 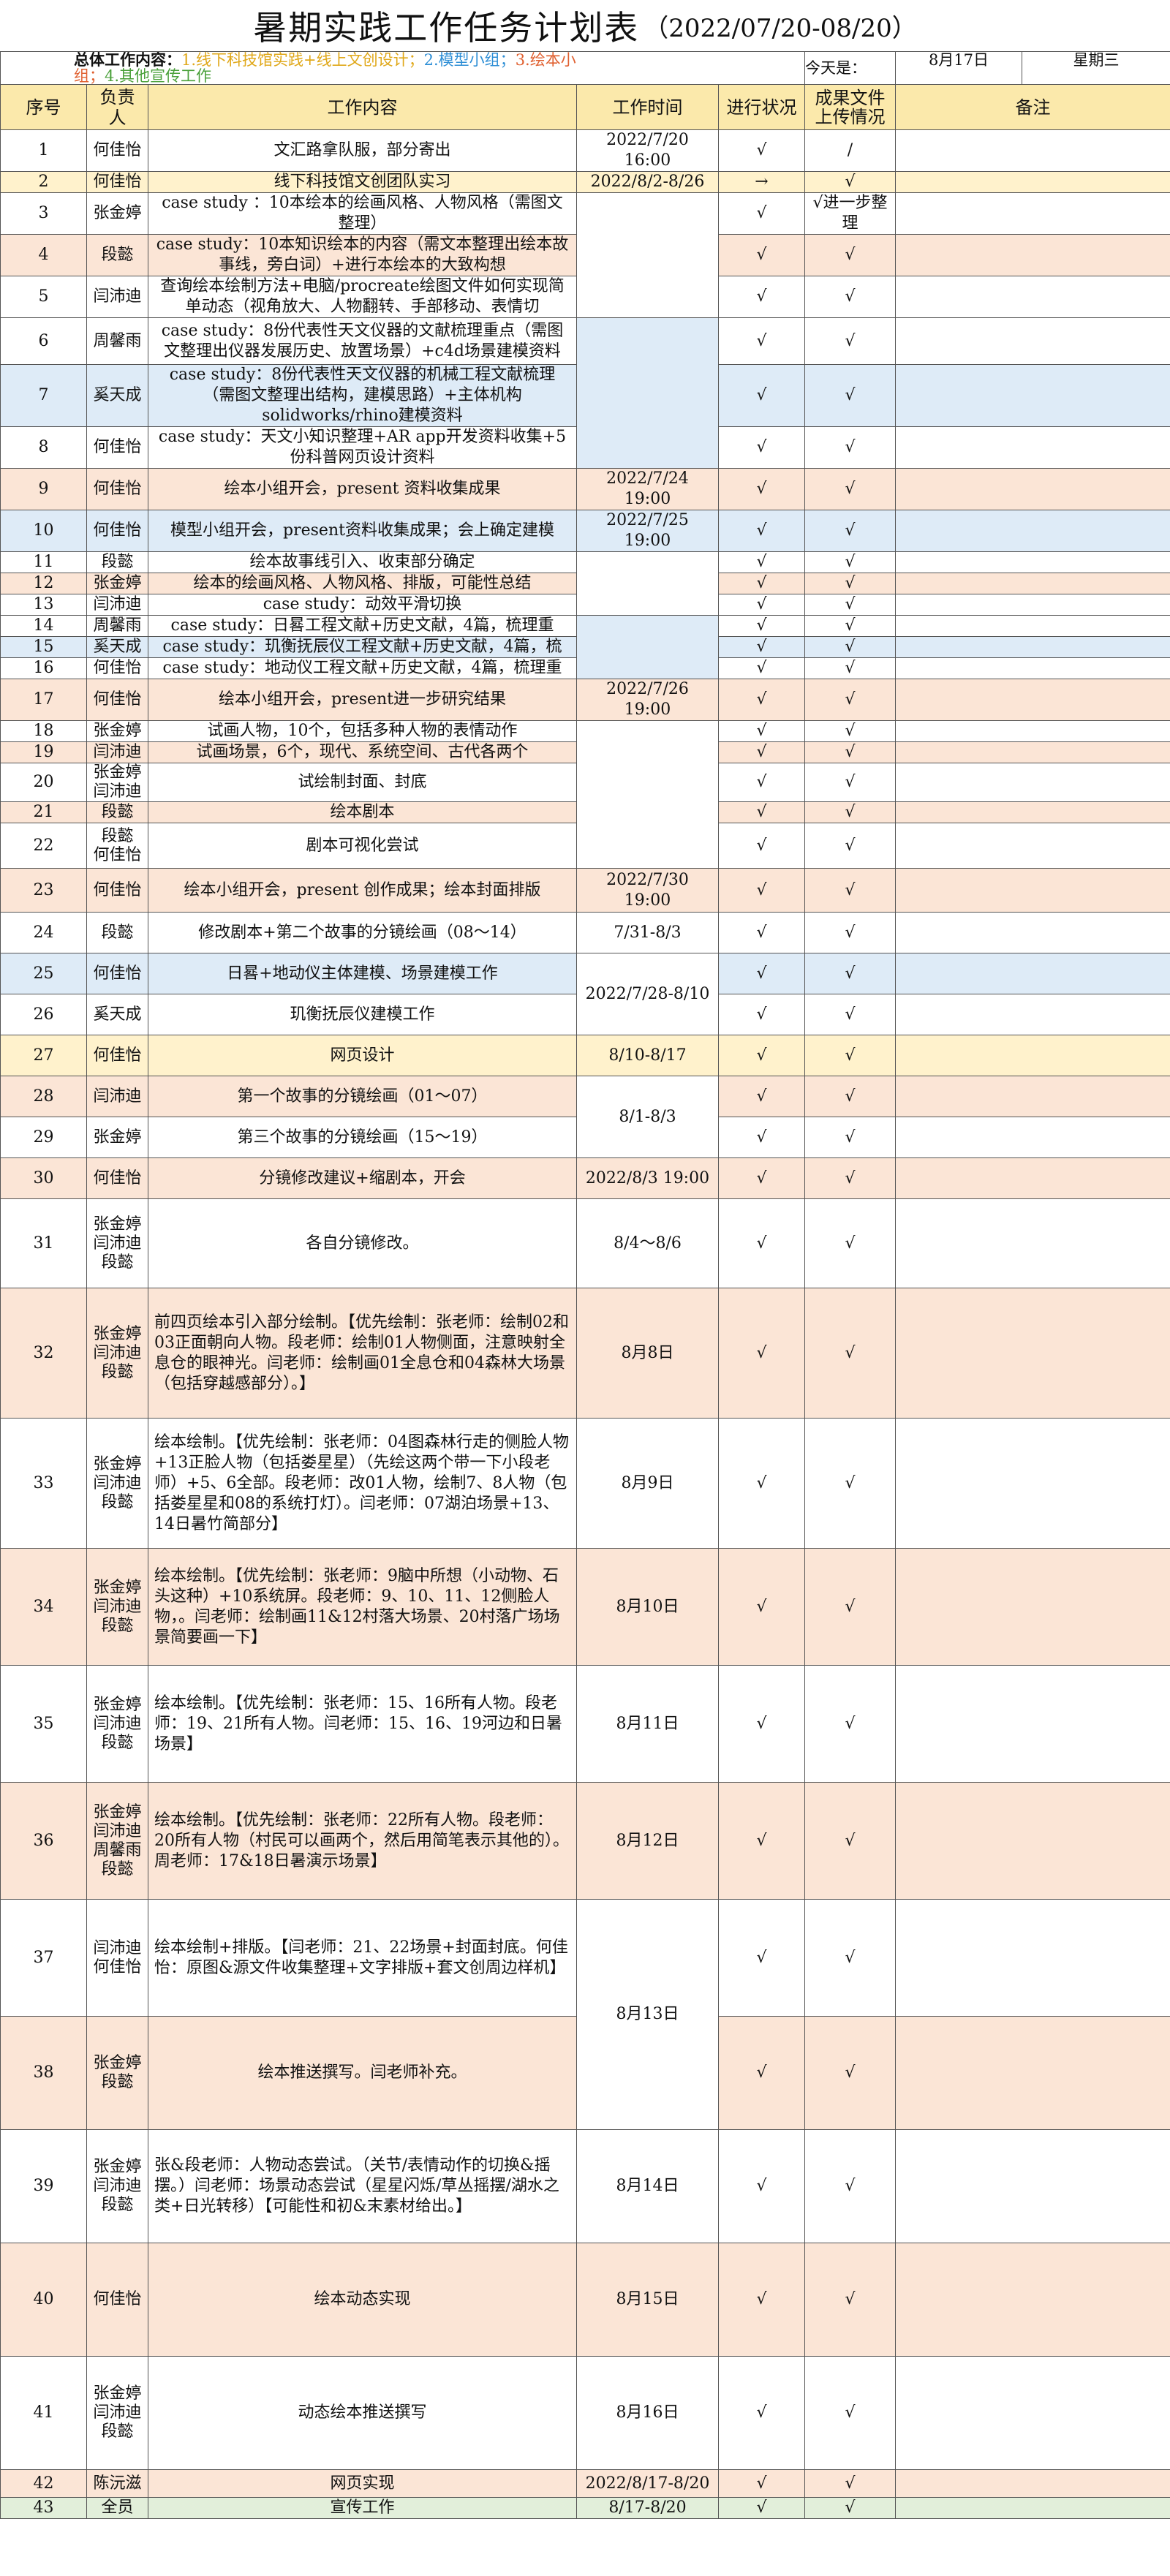 What do you see at coordinates (761, 107) in the screenshot?
I see `header-cell: 进行状况` at bounding box center [761, 107].